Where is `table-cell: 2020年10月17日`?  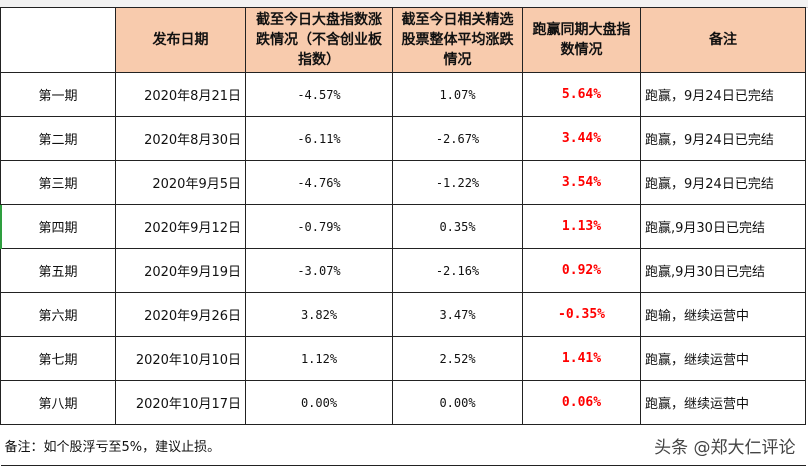
table-cell: 2020年10月17日 is located at coordinates (180, 402).